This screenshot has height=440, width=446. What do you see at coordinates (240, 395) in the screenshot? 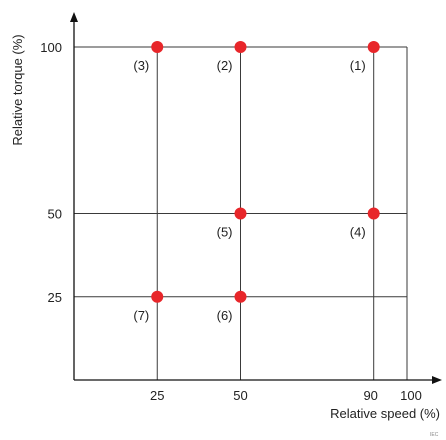
I see `x-tick-label-50: 50` at bounding box center [240, 395].